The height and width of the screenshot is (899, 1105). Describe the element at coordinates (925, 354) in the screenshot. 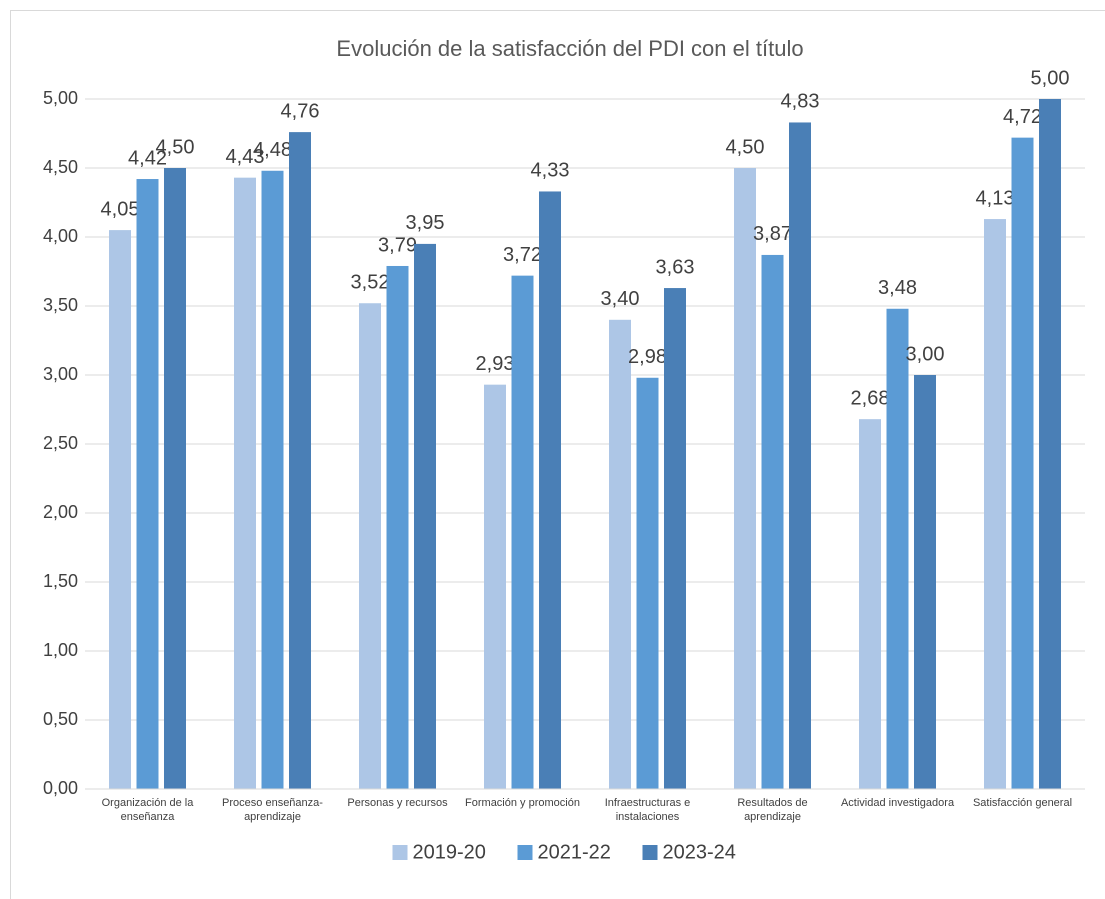

I see `data-label: 3,00` at that location.